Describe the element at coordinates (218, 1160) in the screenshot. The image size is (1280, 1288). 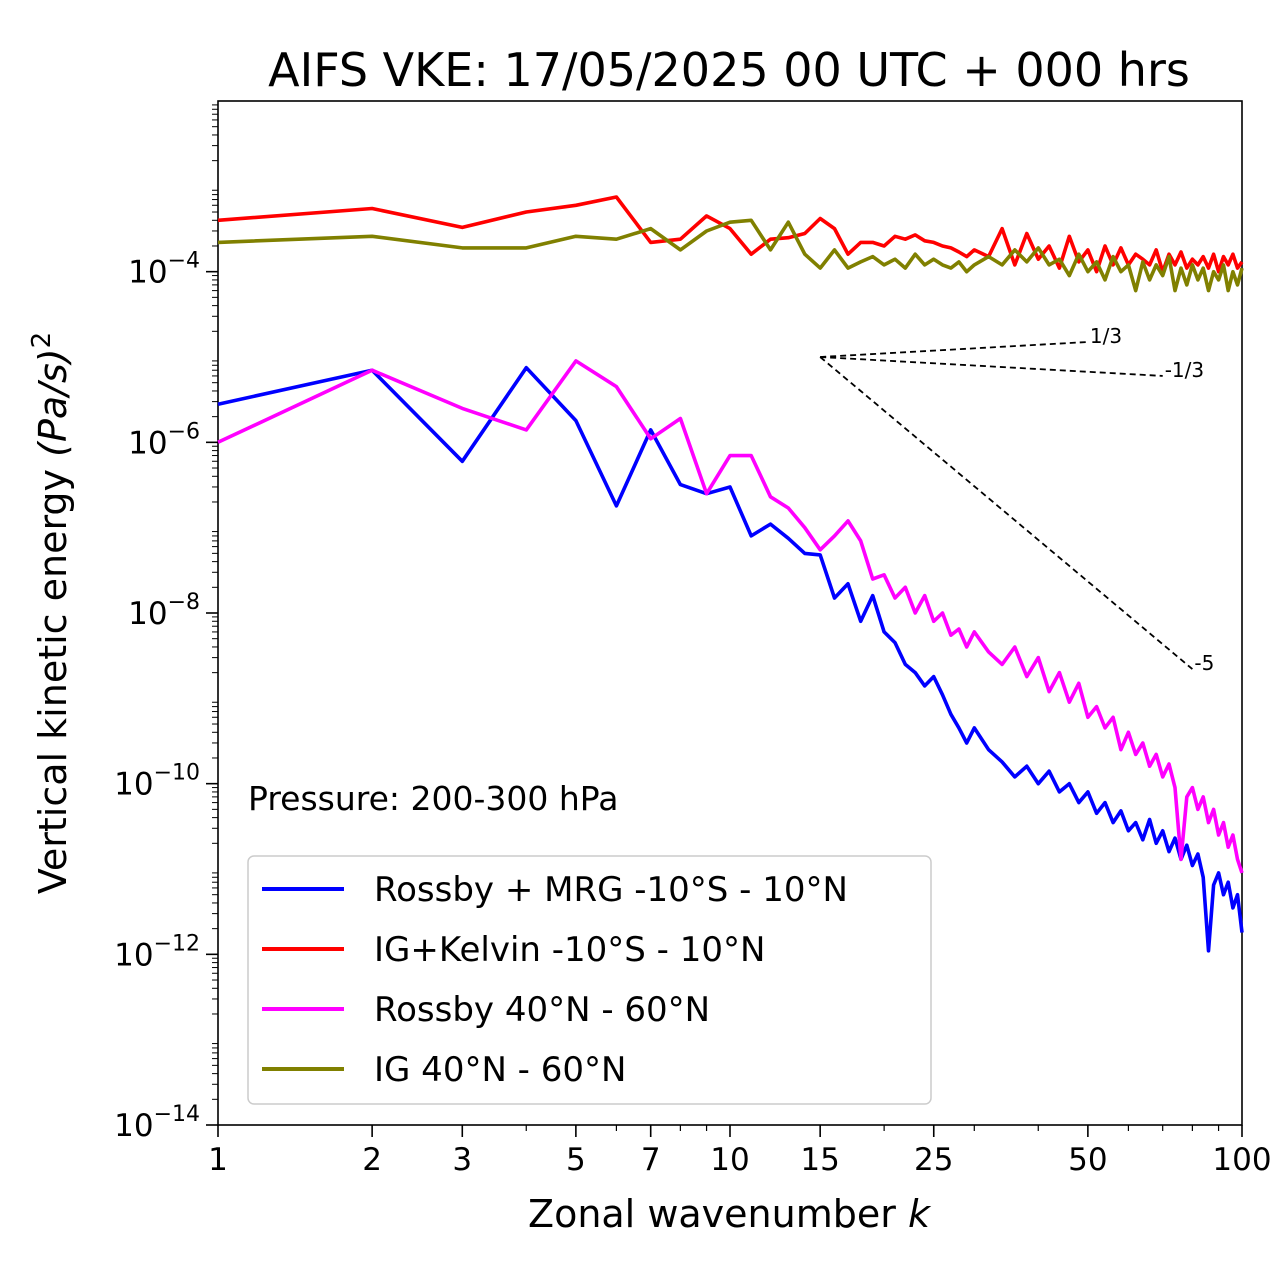
I see `x-tick-label: 1` at that location.